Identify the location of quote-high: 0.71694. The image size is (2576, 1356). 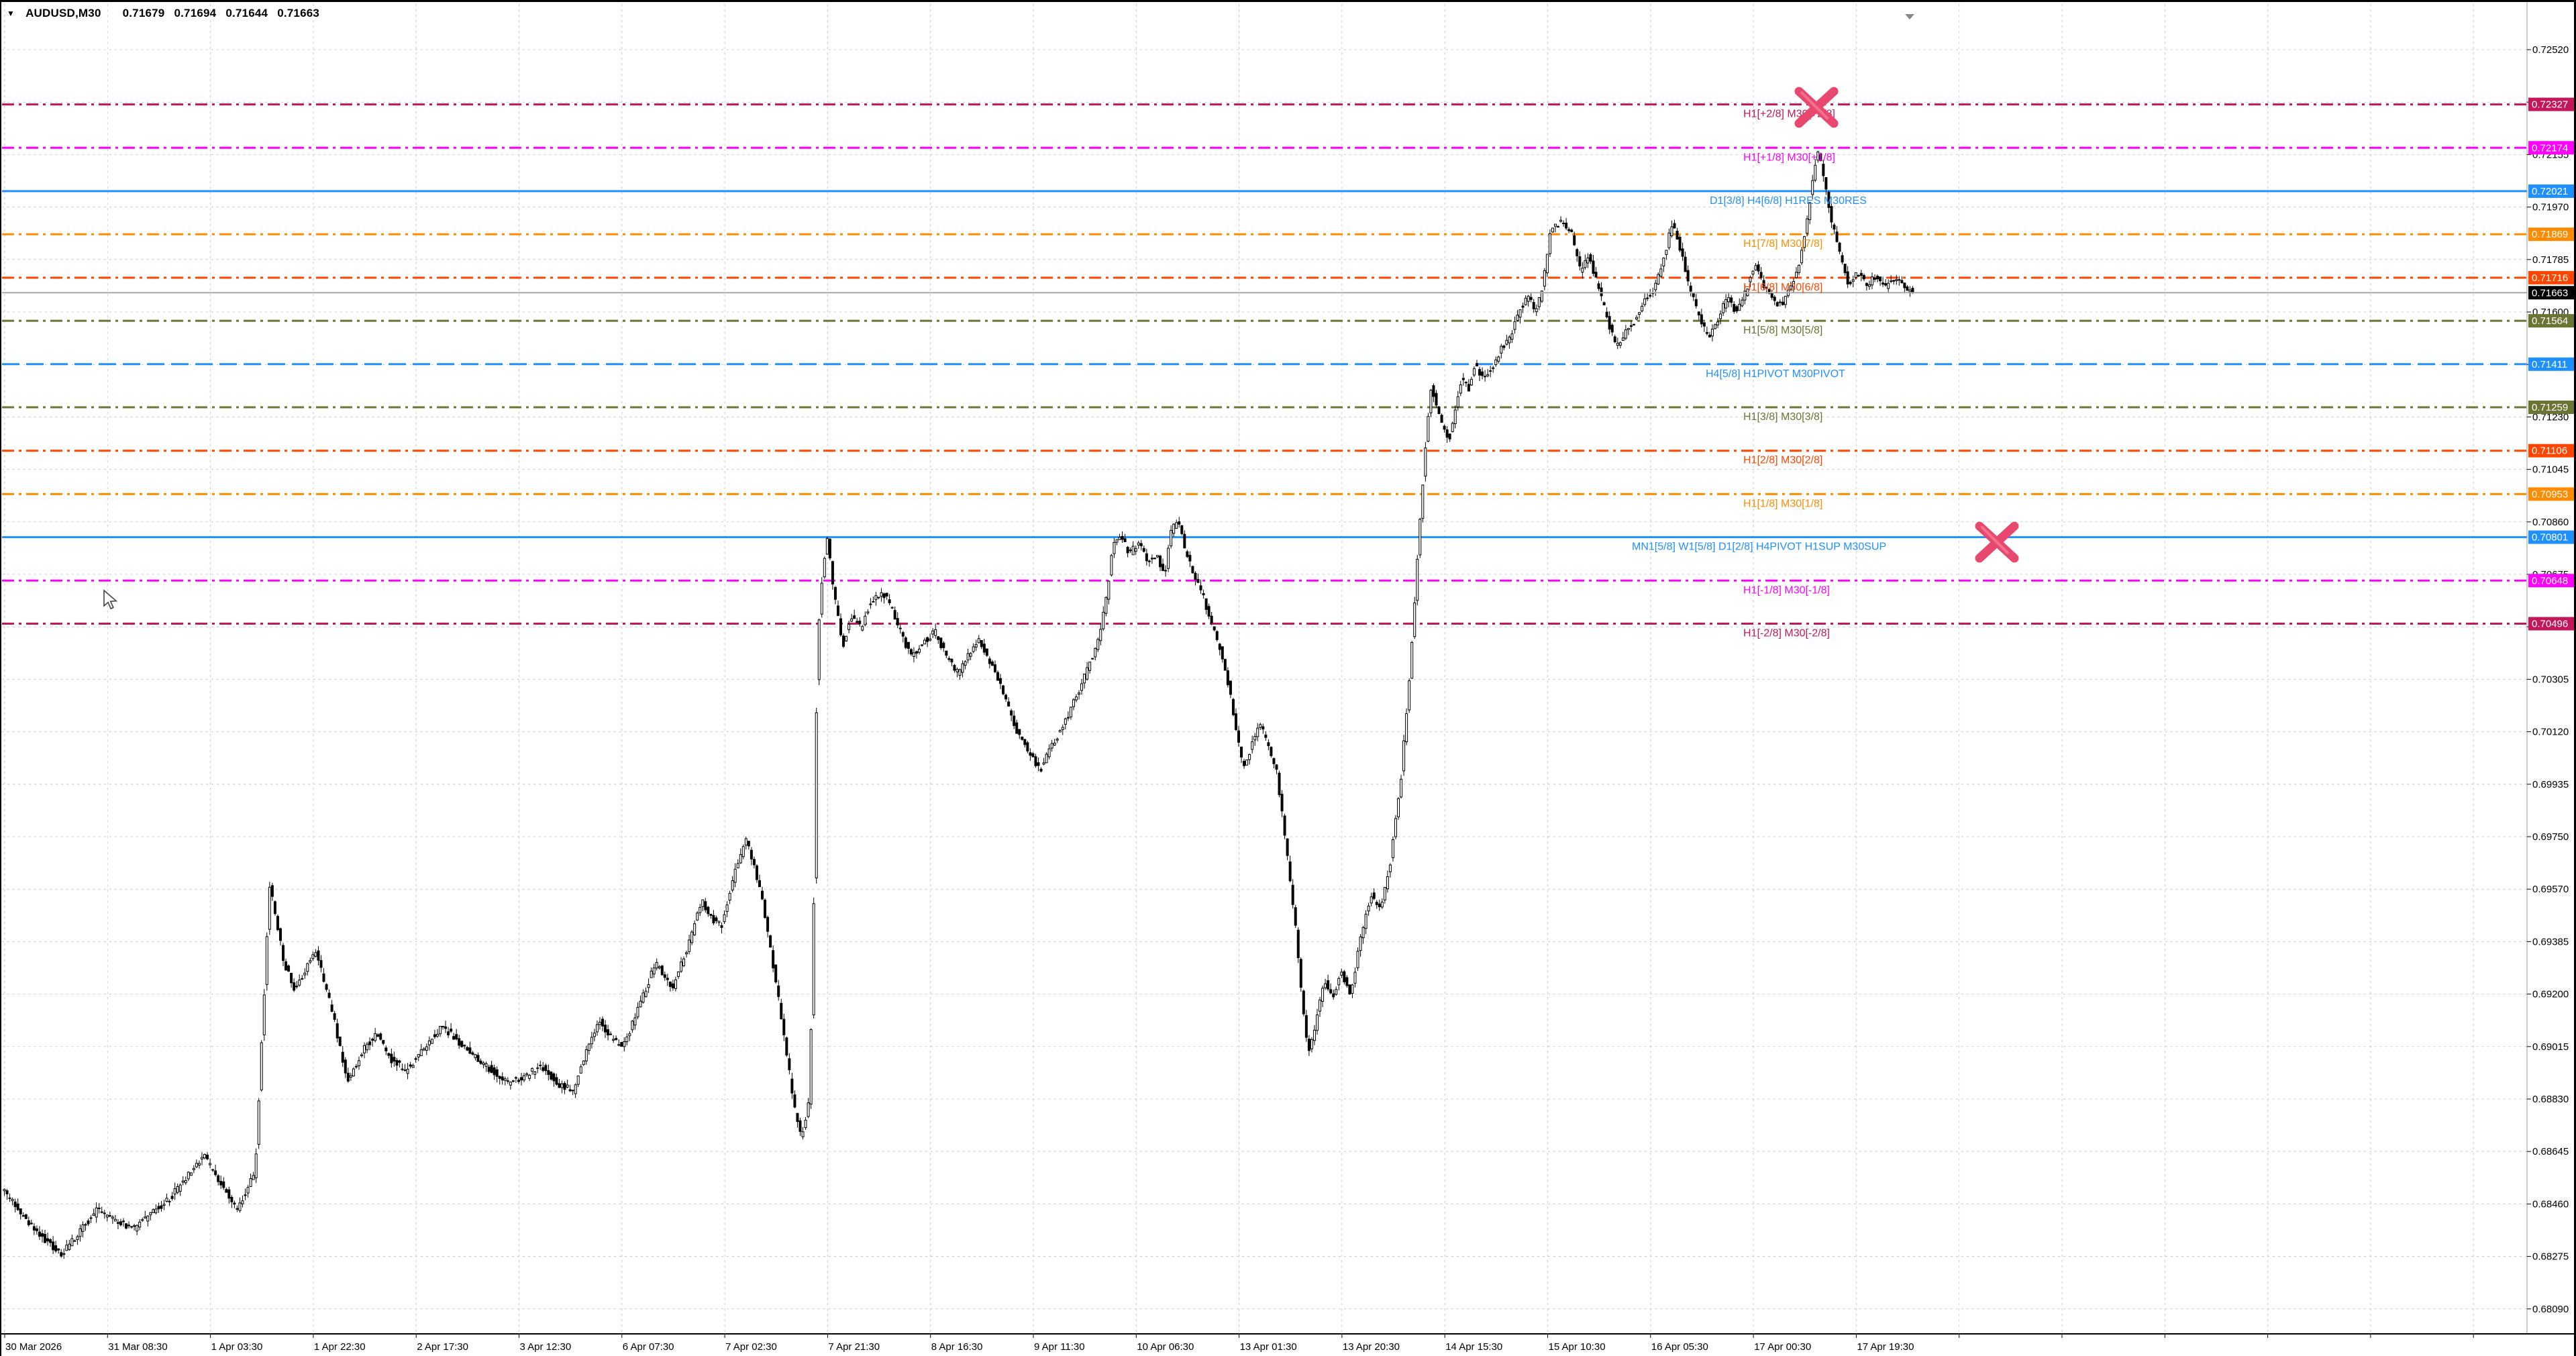
(195, 13).